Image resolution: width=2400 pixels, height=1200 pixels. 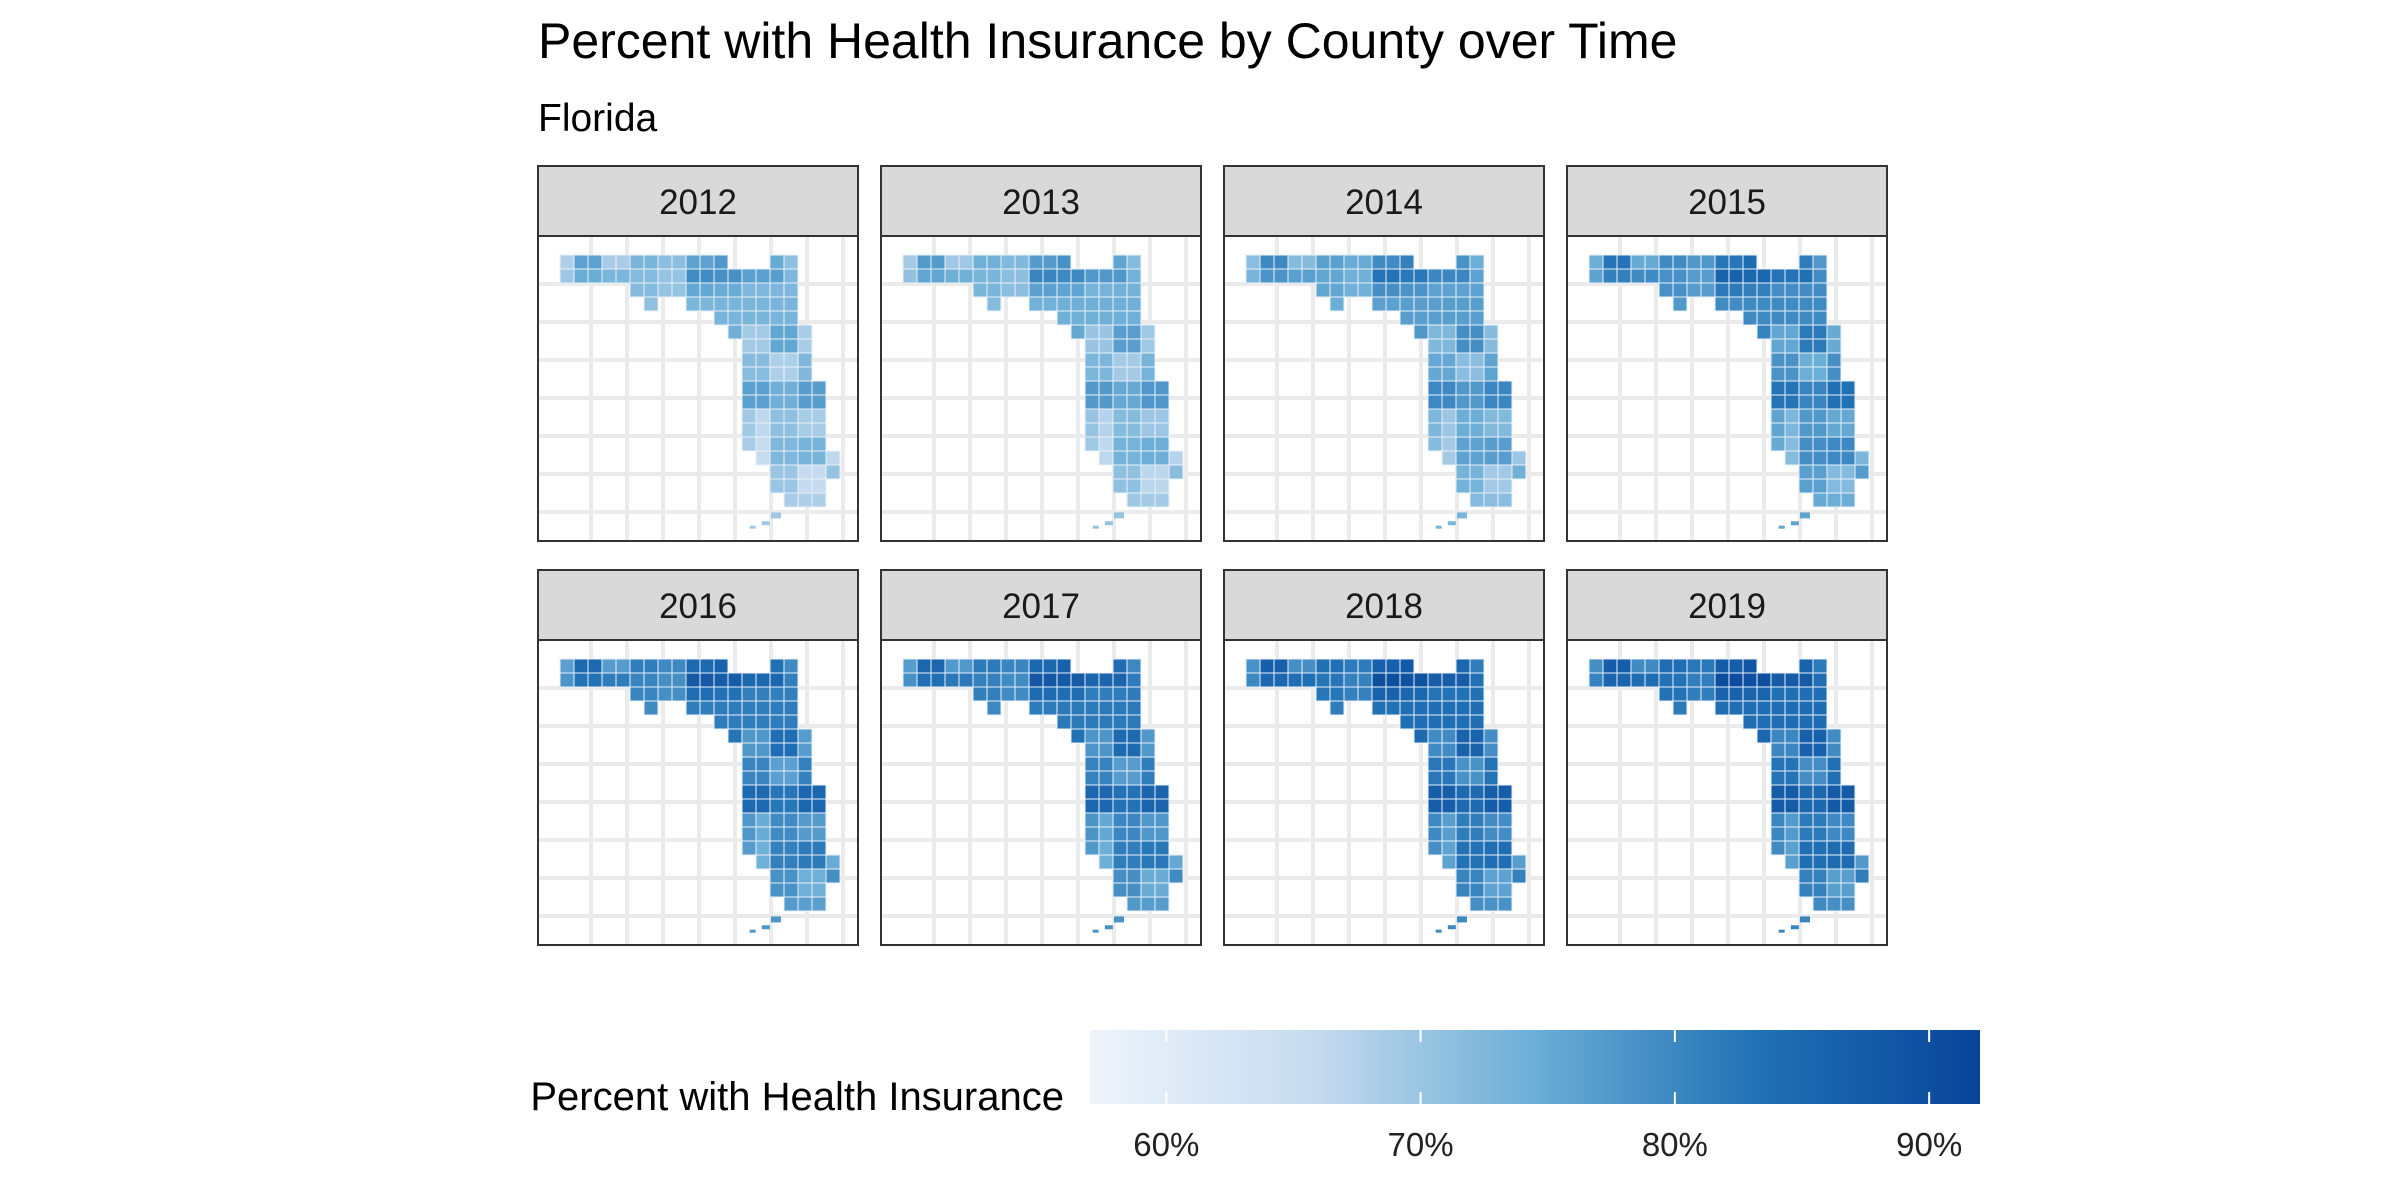 What do you see at coordinates (1384, 606) in the screenshot?
I see `facet-strip-label: 2018` at bounding box center [1384, 606].